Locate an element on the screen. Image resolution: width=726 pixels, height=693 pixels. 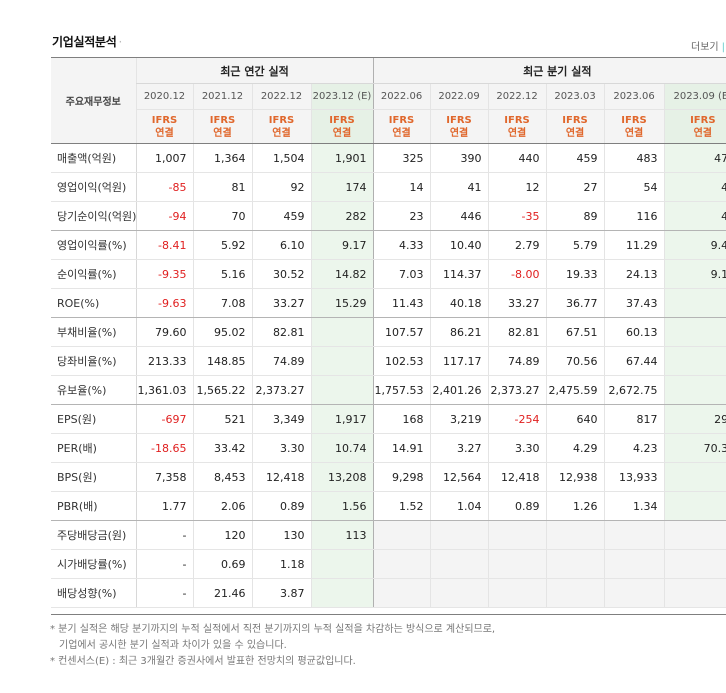
more-link: 더보기 | is located at coordinates (708, 47).